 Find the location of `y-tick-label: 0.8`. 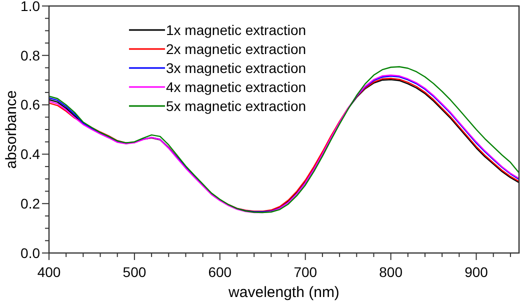

y-tick-label: 0.8 is located at coordinates (30, 55).